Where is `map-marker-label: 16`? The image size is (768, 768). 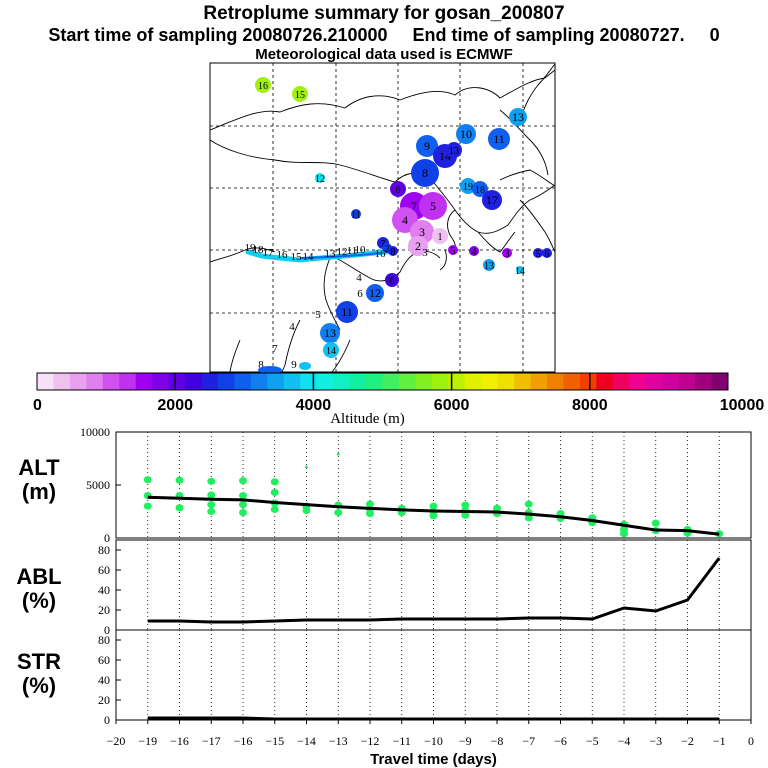
map-marker-label: 16 is located at coordinates (263, 86).